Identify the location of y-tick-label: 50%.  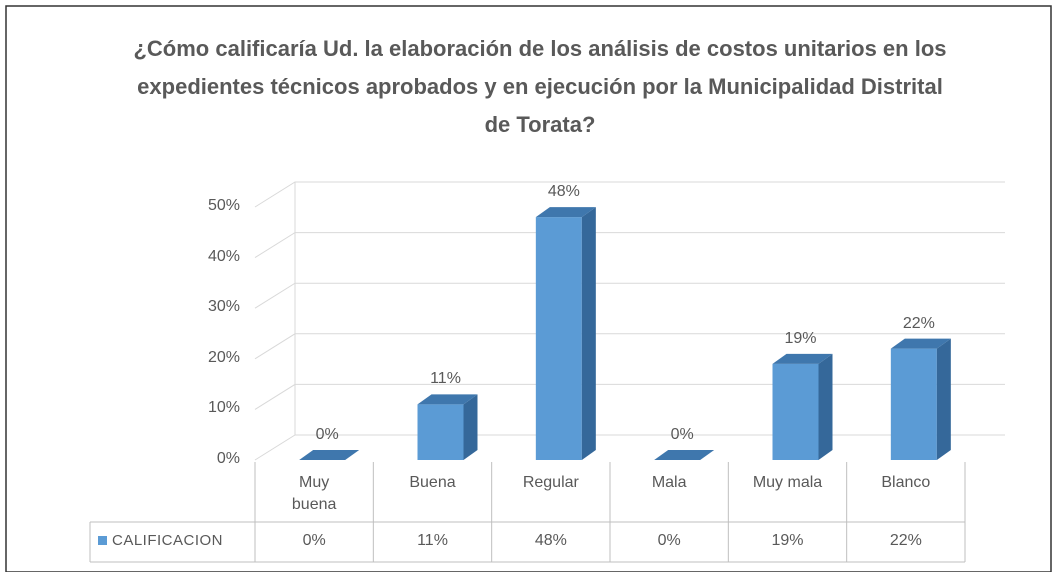
(223, 205).